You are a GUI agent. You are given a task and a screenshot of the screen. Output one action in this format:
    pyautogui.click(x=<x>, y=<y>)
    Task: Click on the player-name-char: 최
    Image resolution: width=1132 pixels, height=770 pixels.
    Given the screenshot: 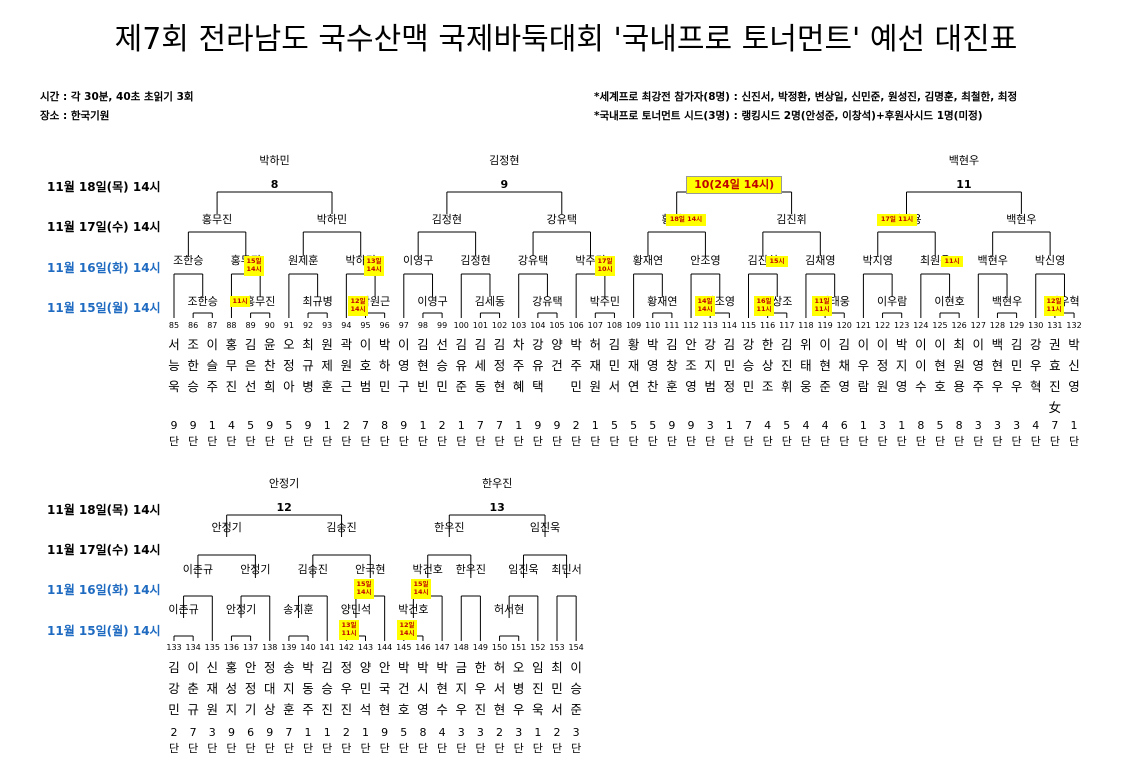 What is the action you would take?
    pyautogui.click(x=308, y=344)
    